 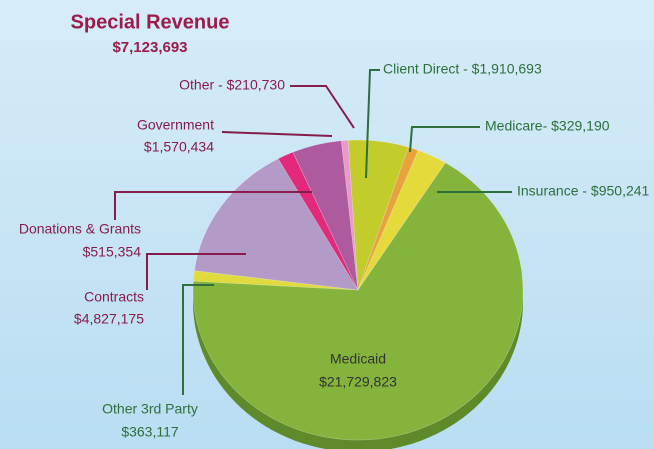 I want to click on slice-label: Insurance - $950,241, so click(x=583, y=191).